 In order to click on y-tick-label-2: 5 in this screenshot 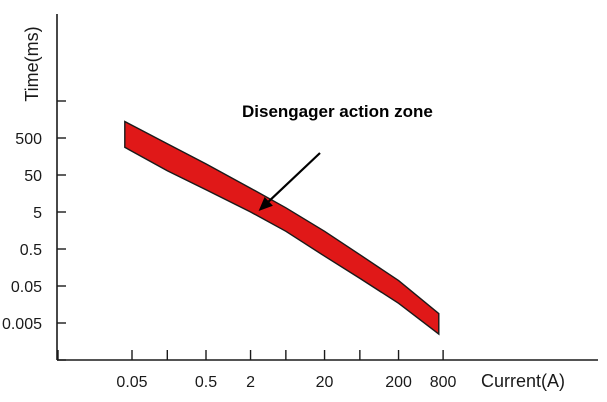, I will do `click(37, 213)`.